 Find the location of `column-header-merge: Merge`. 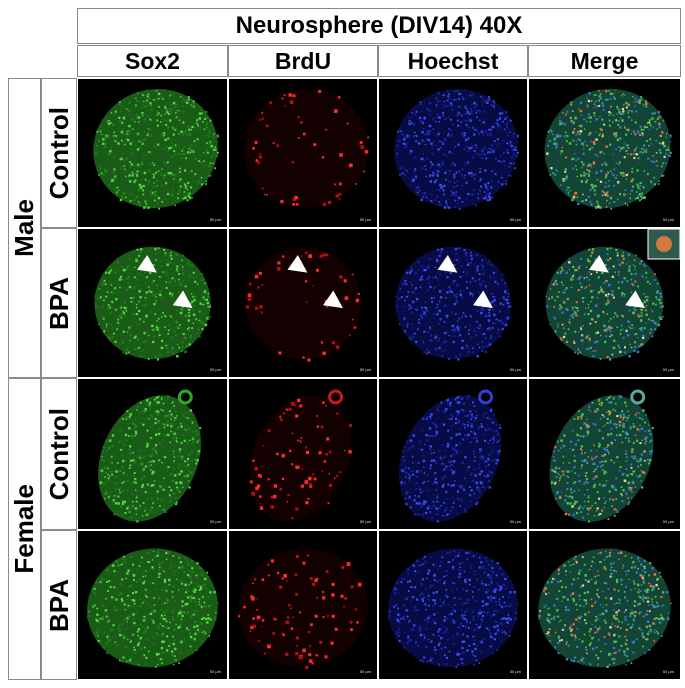

column-header-merge: Merge is located at coordinates (604, 61).